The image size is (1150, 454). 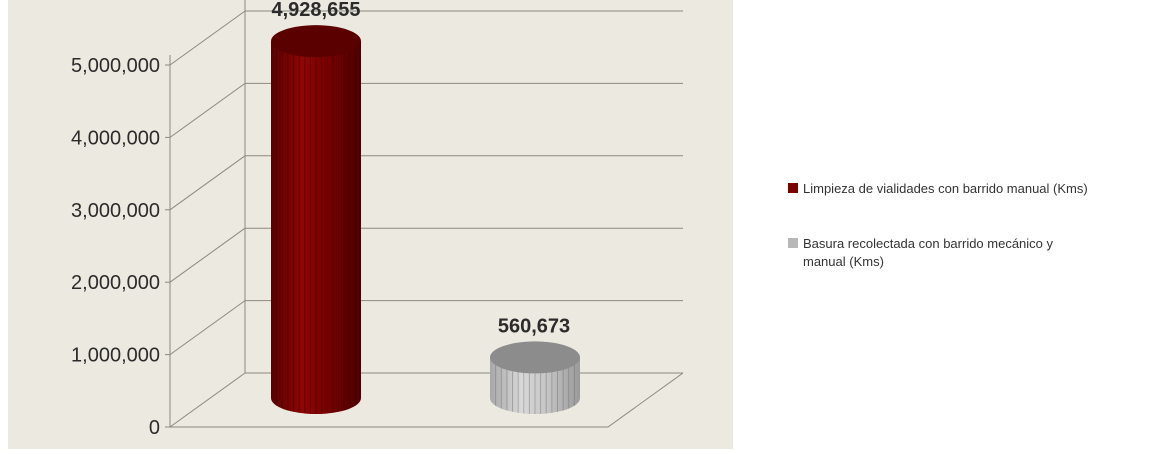 What do you see at coordinates (115, 138) in the screenshot?
I see `y-tick-label: 4,000,000` at bounding box center [115, 138].